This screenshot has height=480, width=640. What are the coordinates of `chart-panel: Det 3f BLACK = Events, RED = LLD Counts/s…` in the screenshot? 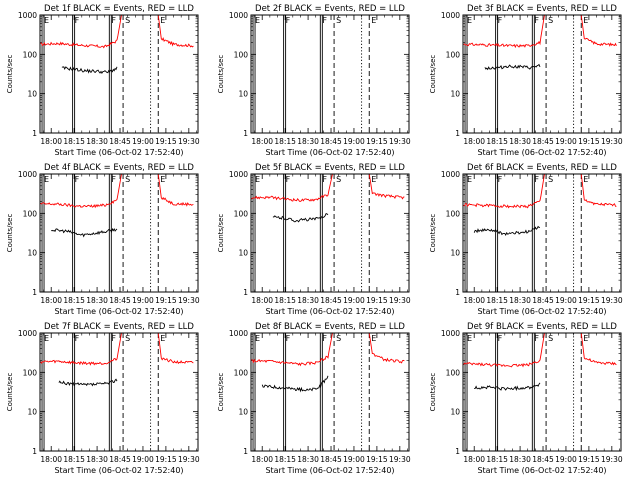 It's located at (526, 80).